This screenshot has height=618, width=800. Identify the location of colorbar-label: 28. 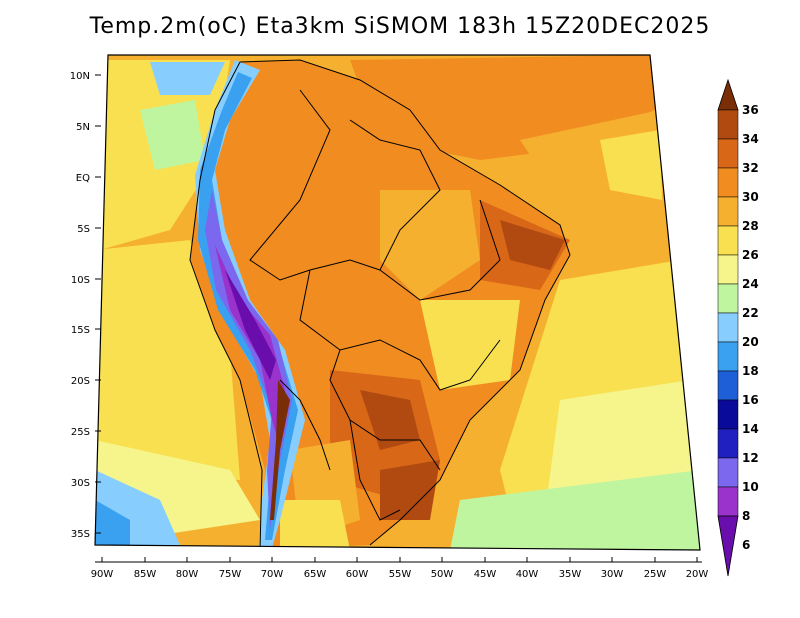
(750, 226).